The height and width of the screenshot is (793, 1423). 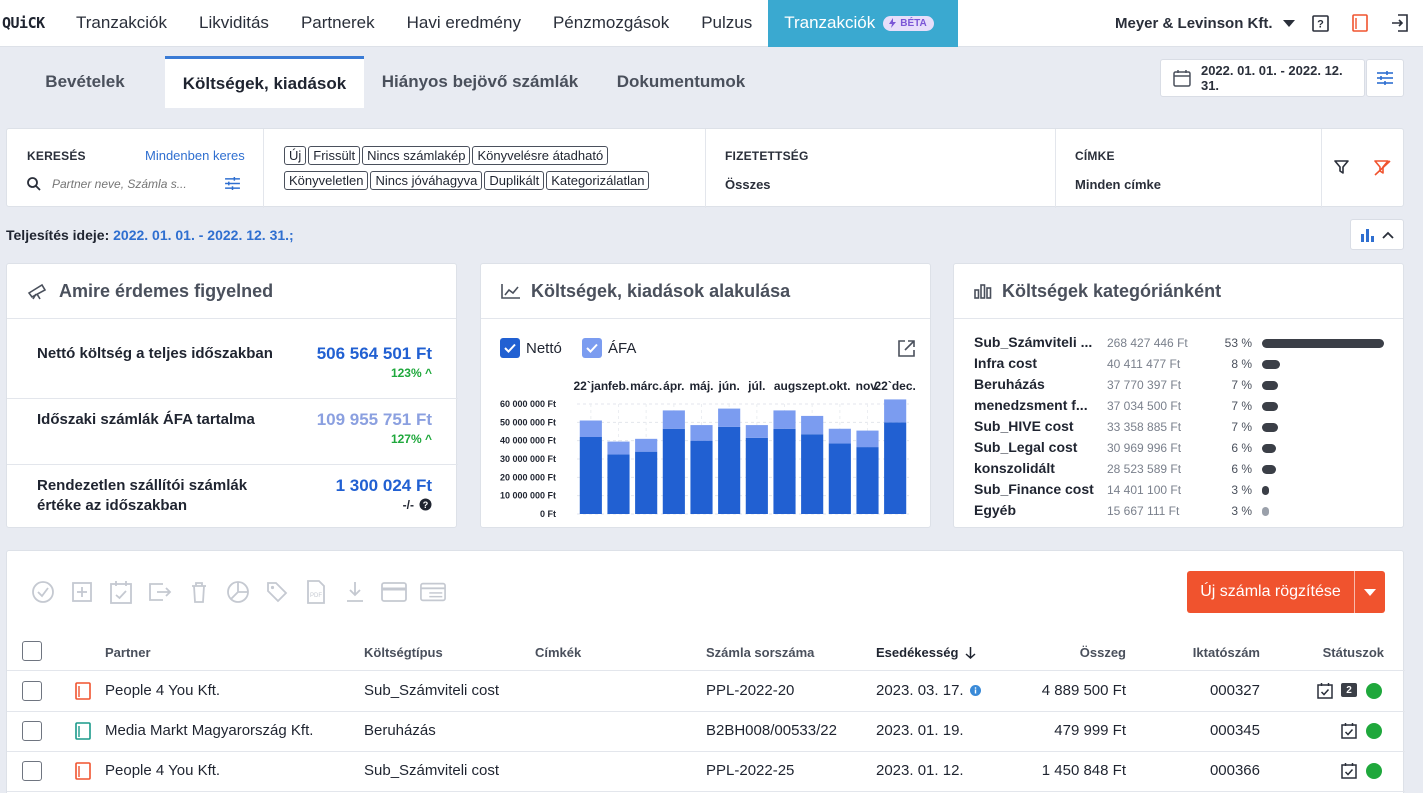 I want to click on category-row: Sub_HIVE cost 33 358 885 Ft 7 %, so click(x=1181, y=428).